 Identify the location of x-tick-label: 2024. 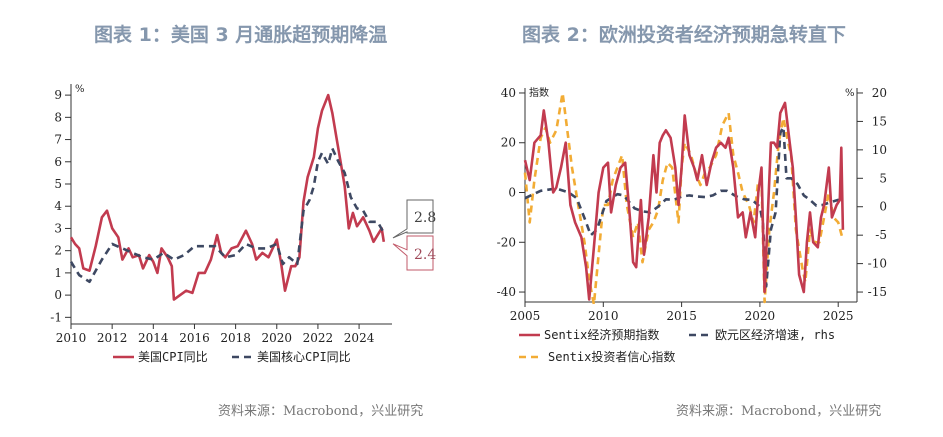
(359, 338).